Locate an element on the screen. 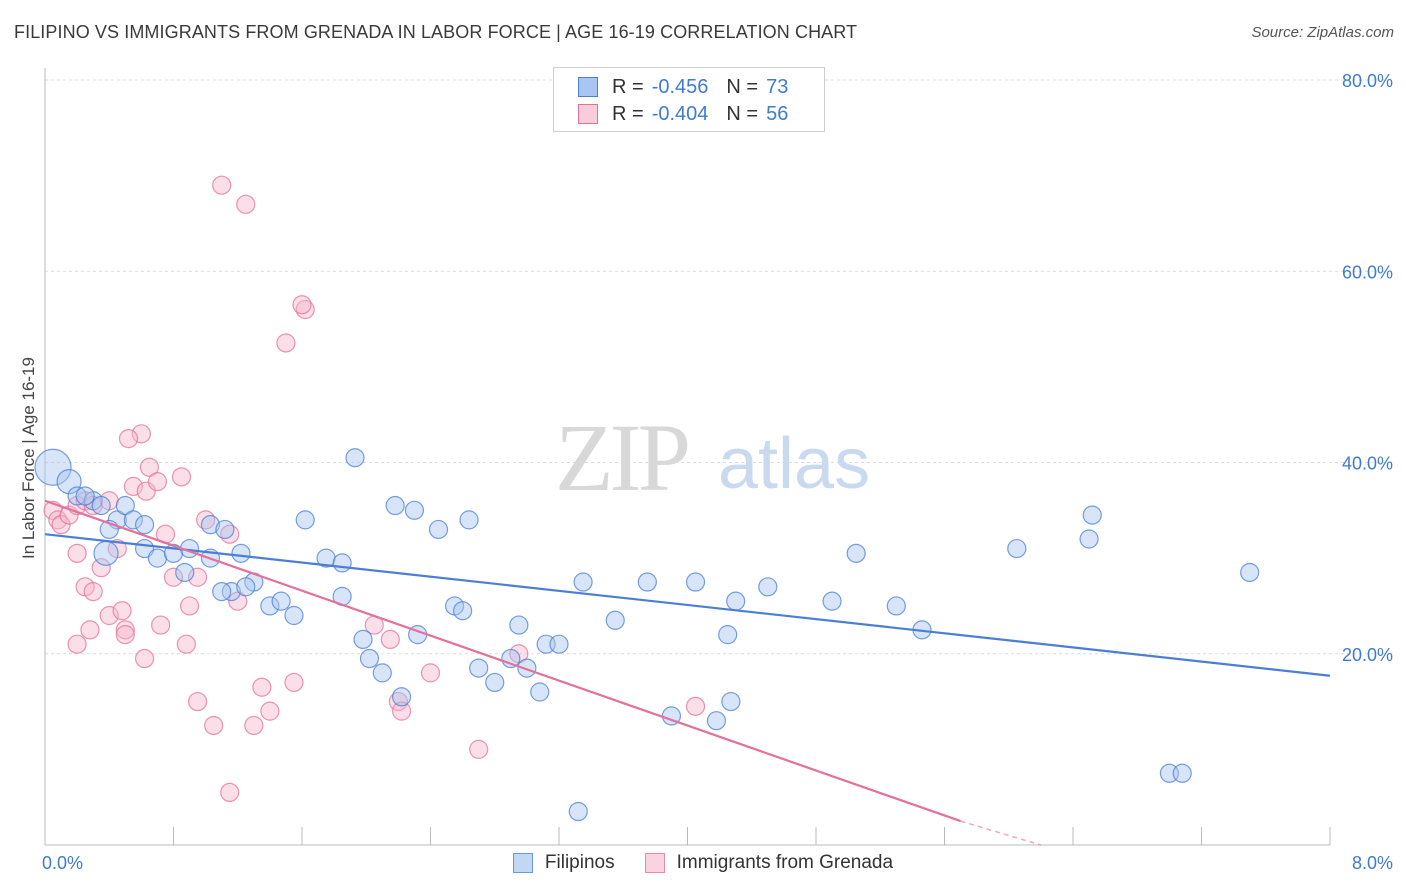 This screenshot has height=892, width=1406. source-credit: Source: ZipAtlas.com is located at coordinates (1322, 32).